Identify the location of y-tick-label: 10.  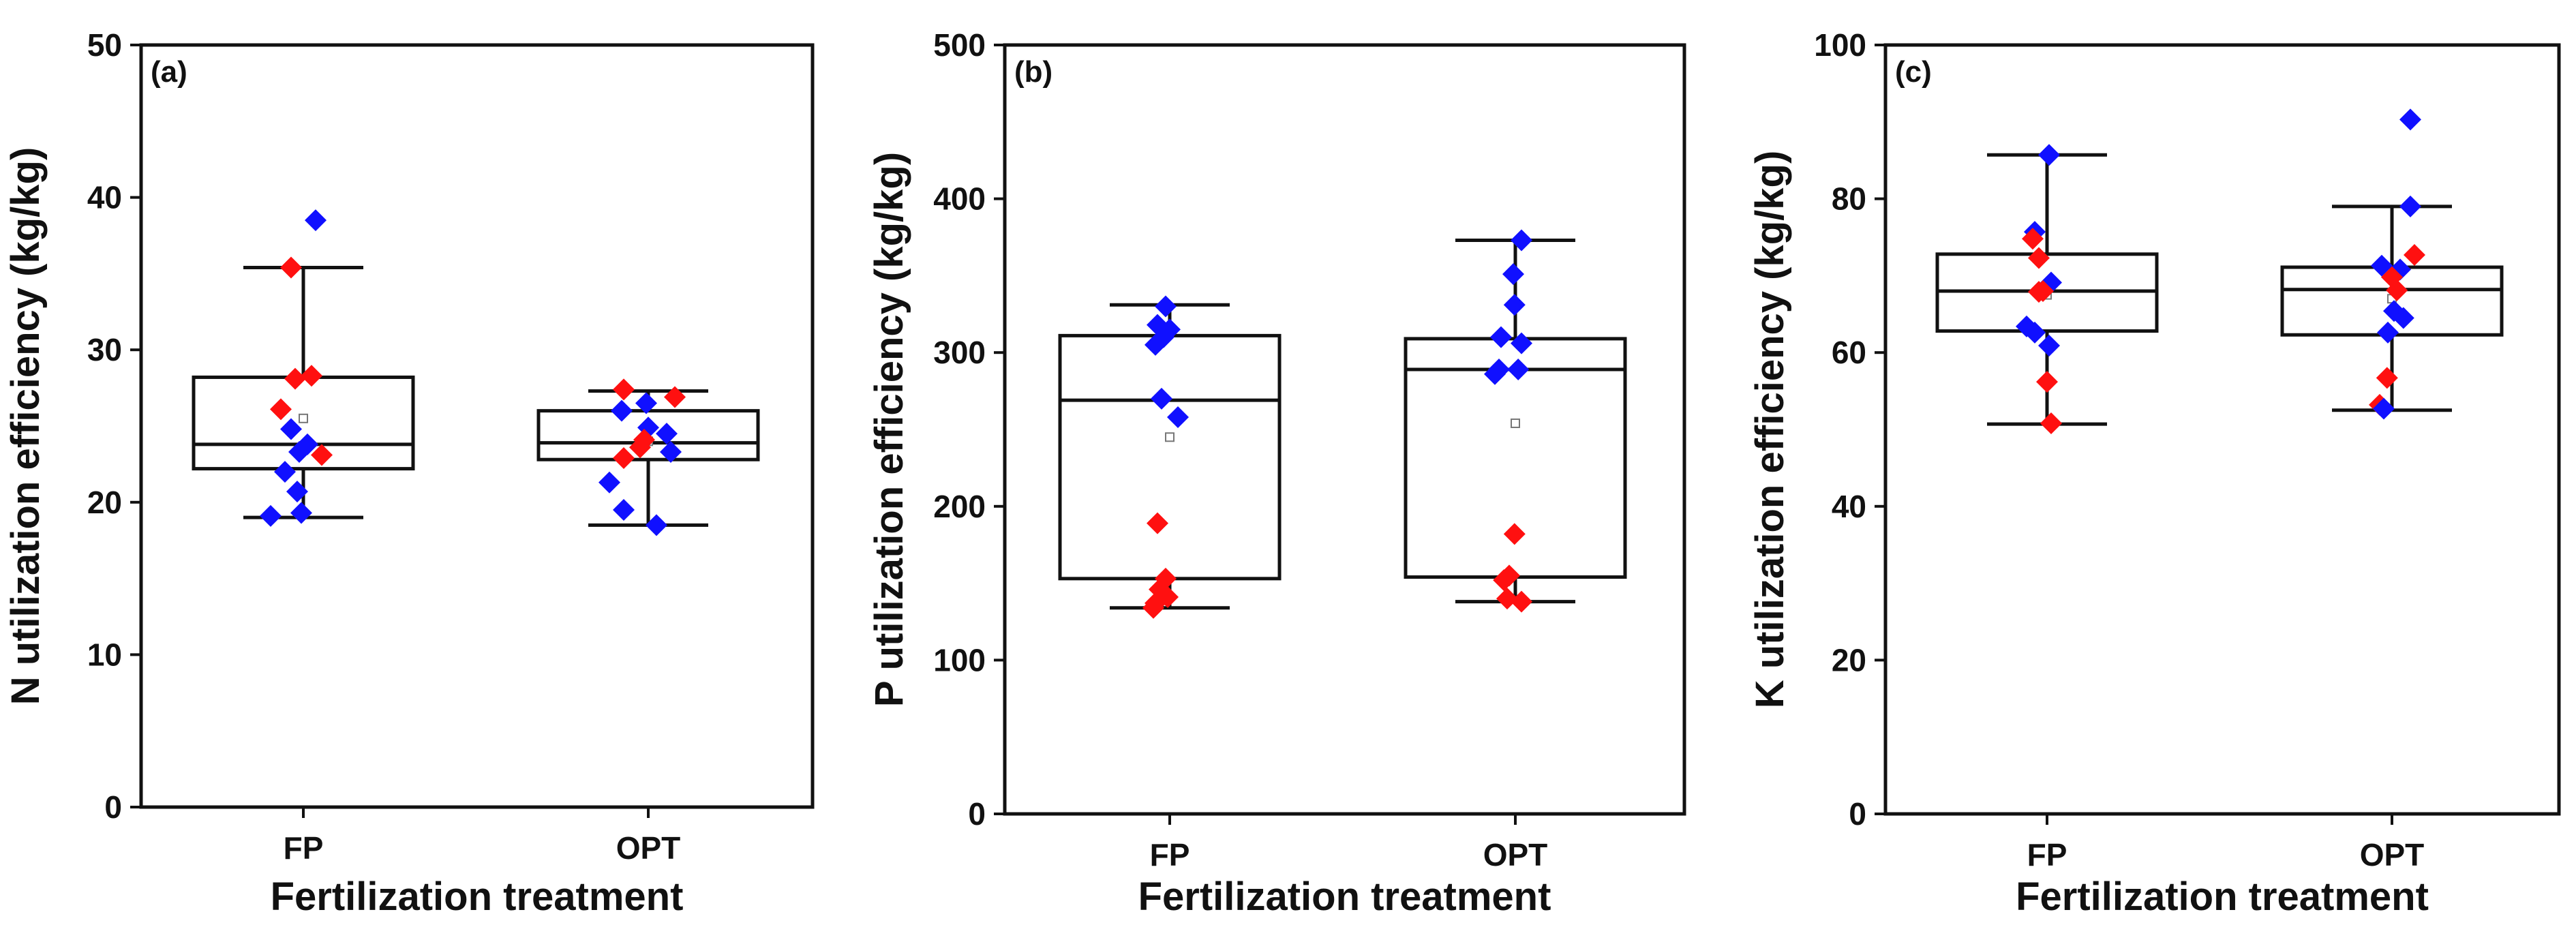
(104, 654).